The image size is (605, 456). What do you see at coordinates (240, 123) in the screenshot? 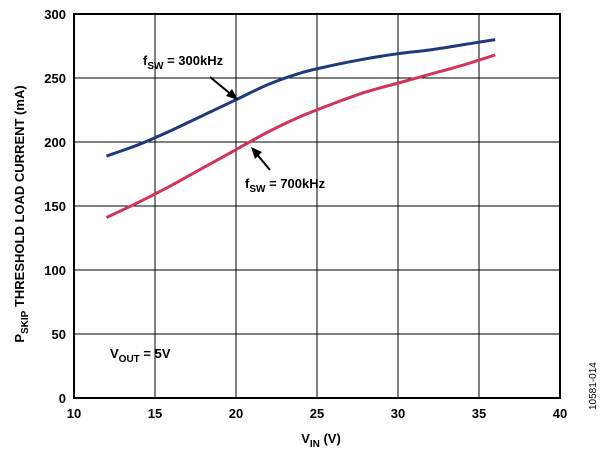
I see `annotation-arrows` at bounding box center [240, 123].